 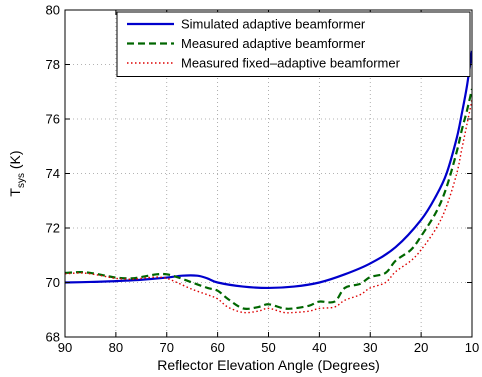 What do you see at coordinates (291, 63) in the screenshot?
I see `legend-label-3: Measured fixed–adaptive beamformer` at bounding box center [291, 63].